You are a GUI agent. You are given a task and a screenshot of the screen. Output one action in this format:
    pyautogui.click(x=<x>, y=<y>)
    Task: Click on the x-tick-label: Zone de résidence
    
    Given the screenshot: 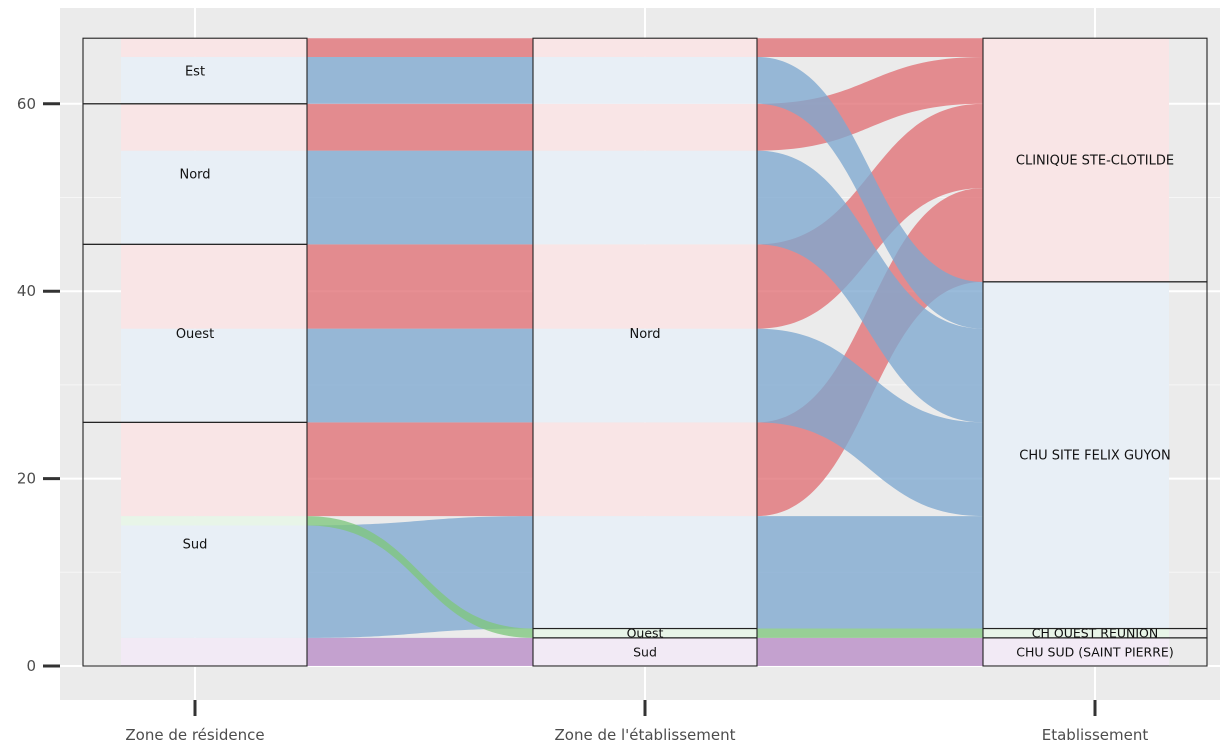 What is the action you would take?
    pyautogui.click(x=194, y=735)
    